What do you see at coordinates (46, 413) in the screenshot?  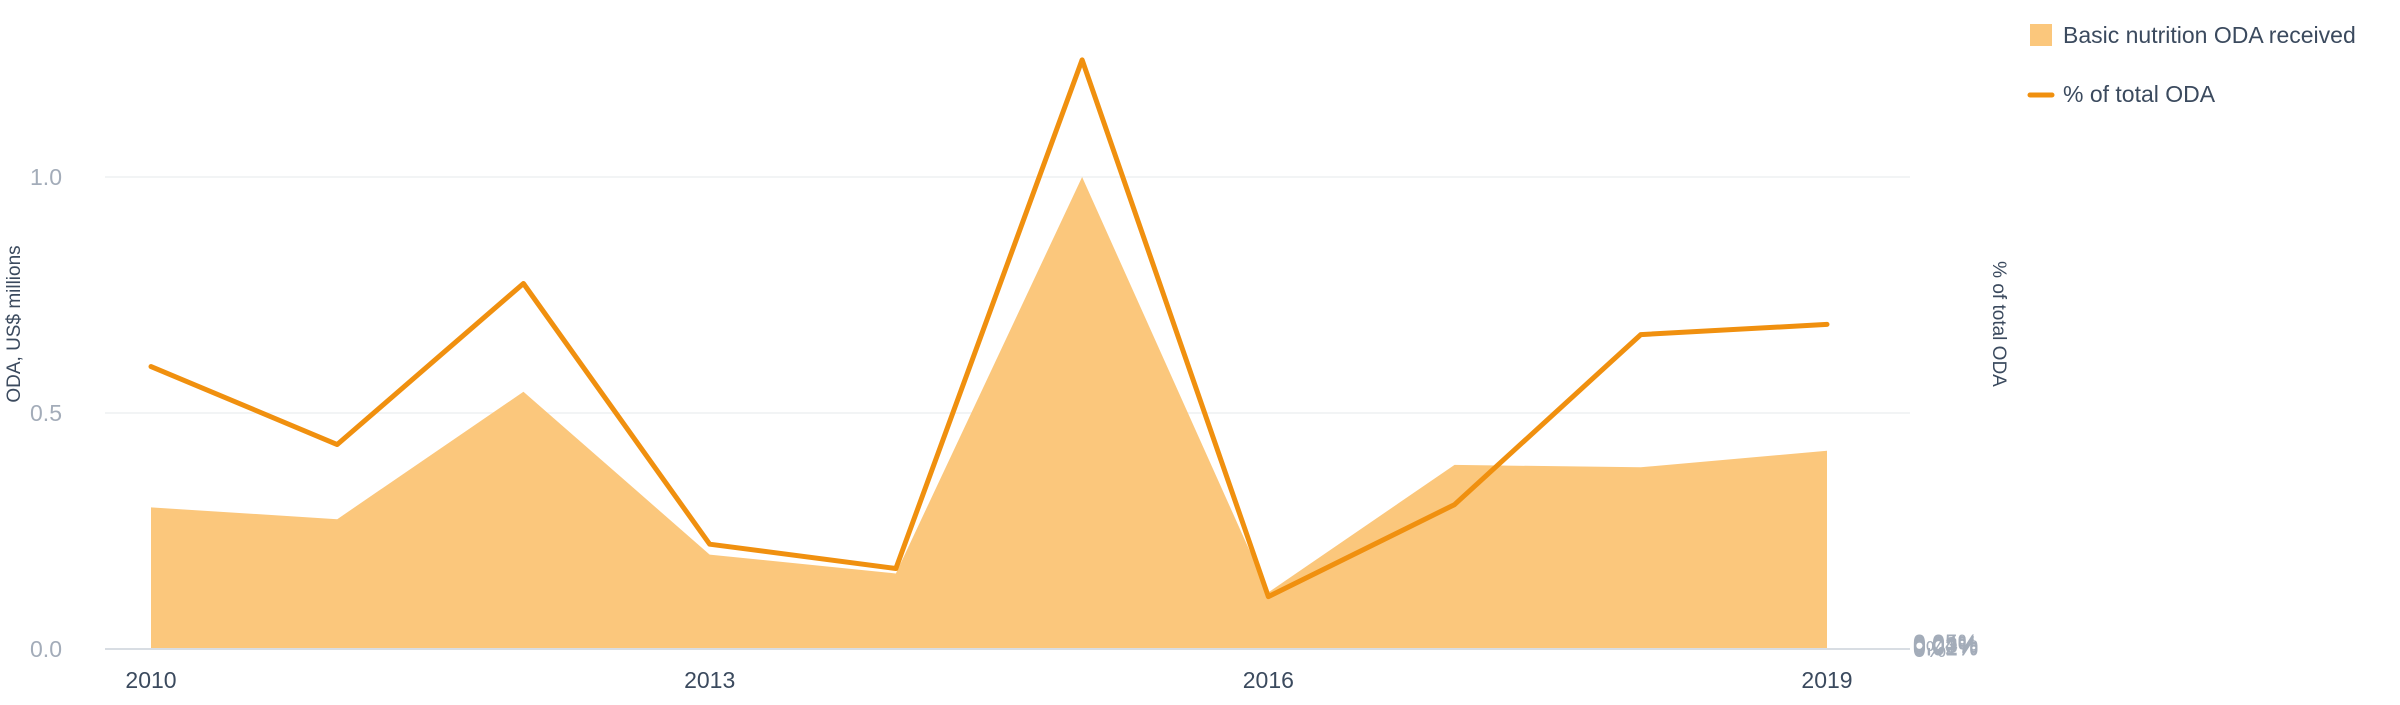 I see `y-left-tick-label: 0.5` at bounding box center [46, 413].